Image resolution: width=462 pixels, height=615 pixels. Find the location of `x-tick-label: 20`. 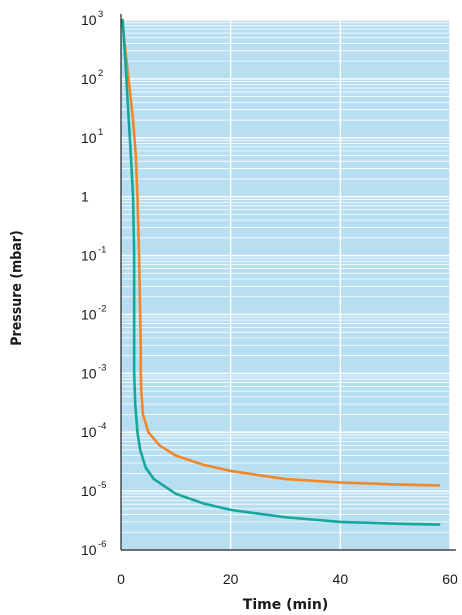

x-tick-label: 20 is located at coordinates (231, 579).